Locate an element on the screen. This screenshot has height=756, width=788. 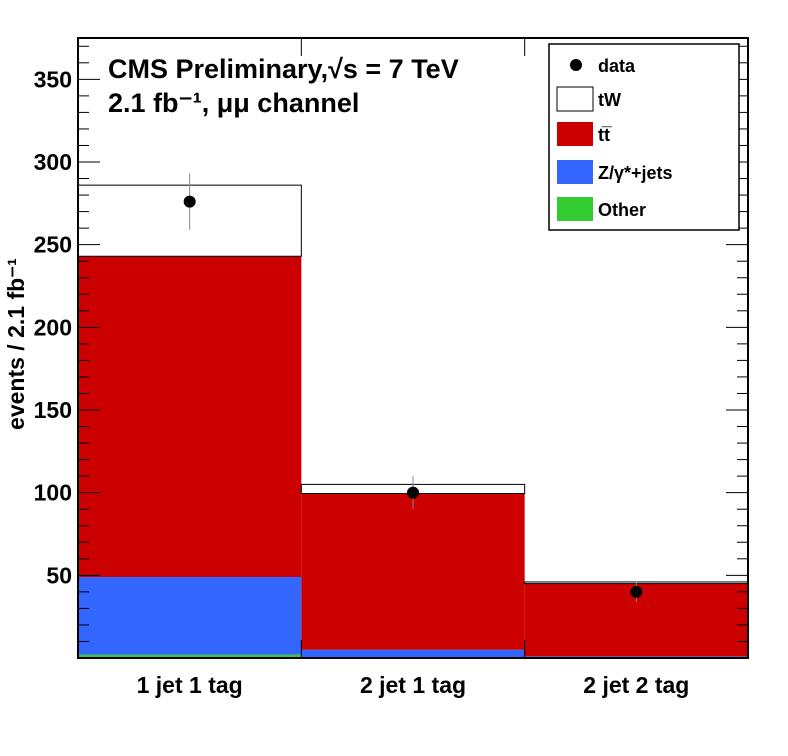
ytick-label-150: 150 is located at coordinates (53, 410).